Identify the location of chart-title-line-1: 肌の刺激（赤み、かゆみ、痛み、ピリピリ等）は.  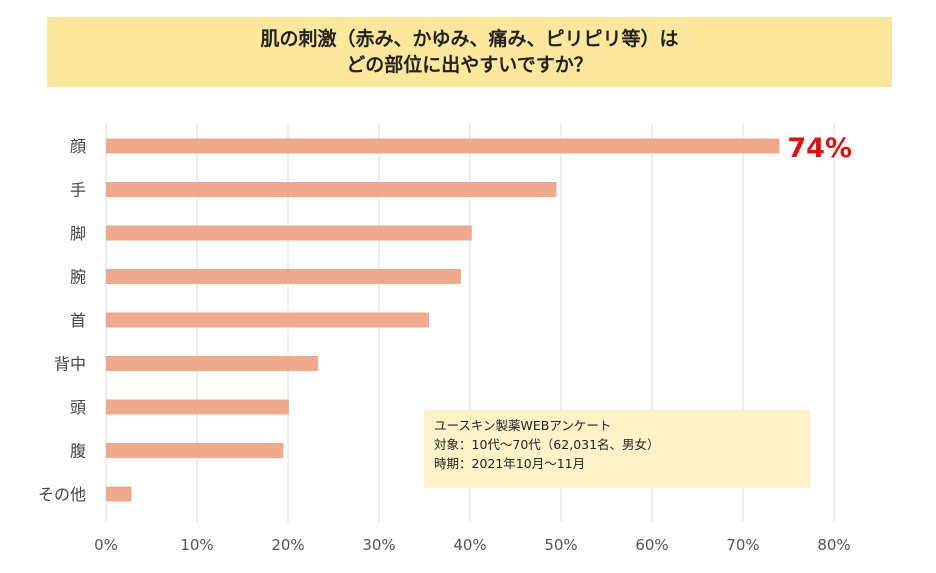
(469, 39).